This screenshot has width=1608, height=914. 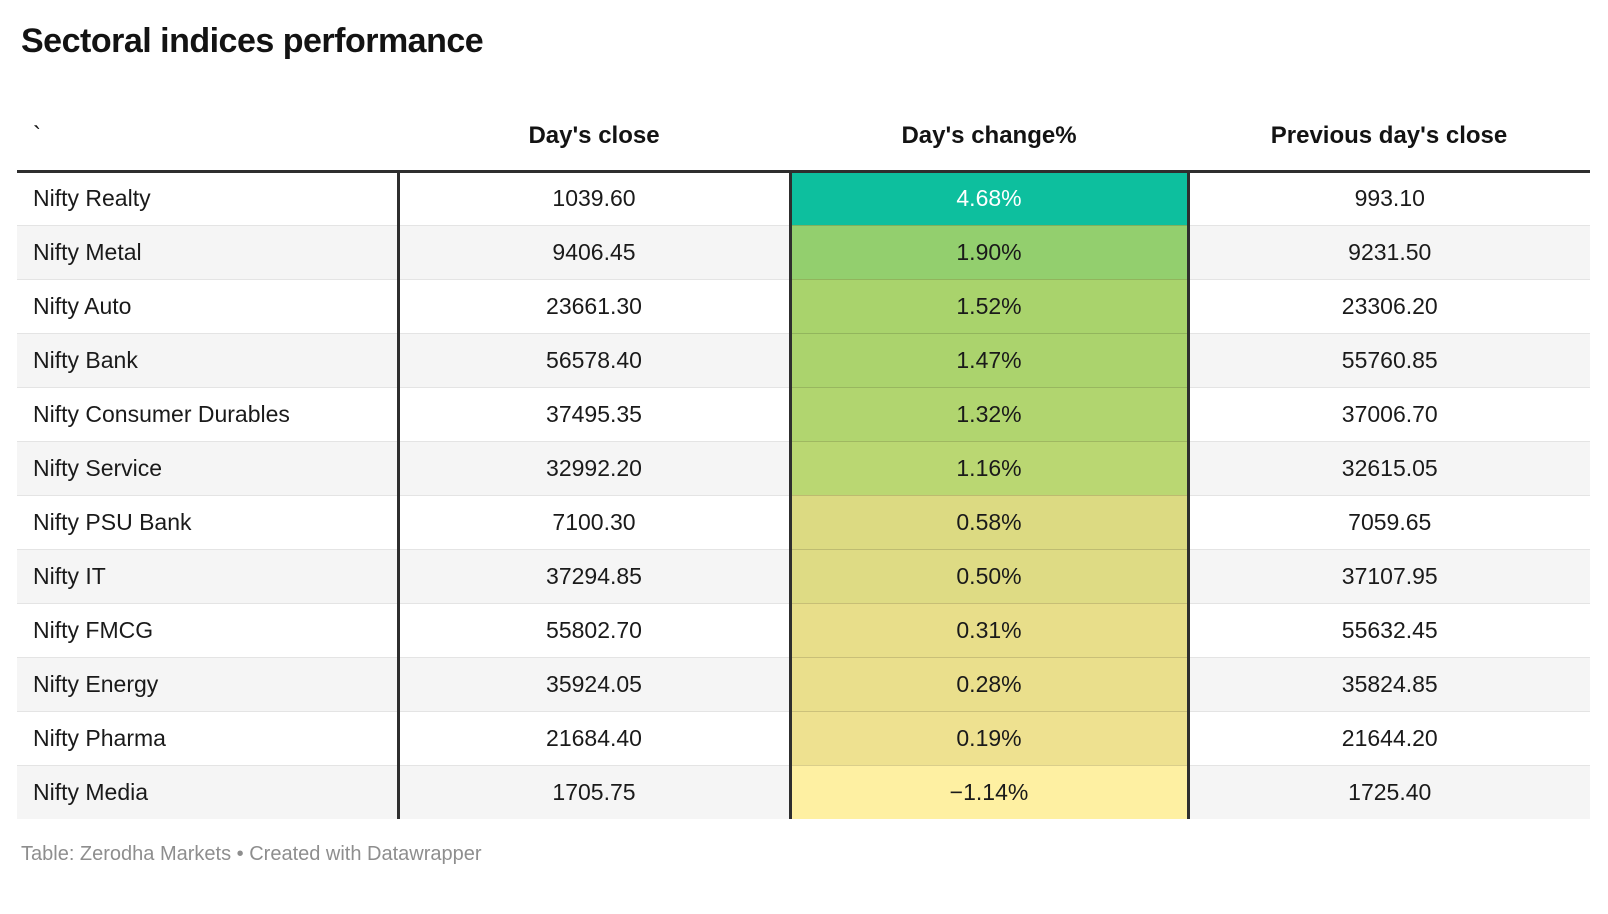 I want to click on table-row: Nifty PSU Bank 7100.30 0.58% 7059.65, so click(x=803, y=521).